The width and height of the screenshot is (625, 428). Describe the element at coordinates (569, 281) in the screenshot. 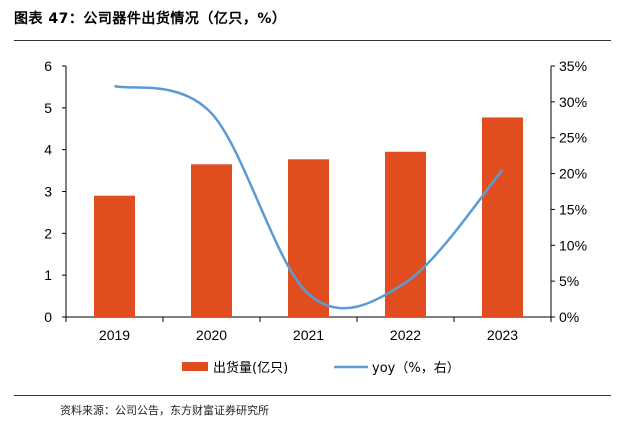

I see `right-axis-tick-label: 5%` at that location.